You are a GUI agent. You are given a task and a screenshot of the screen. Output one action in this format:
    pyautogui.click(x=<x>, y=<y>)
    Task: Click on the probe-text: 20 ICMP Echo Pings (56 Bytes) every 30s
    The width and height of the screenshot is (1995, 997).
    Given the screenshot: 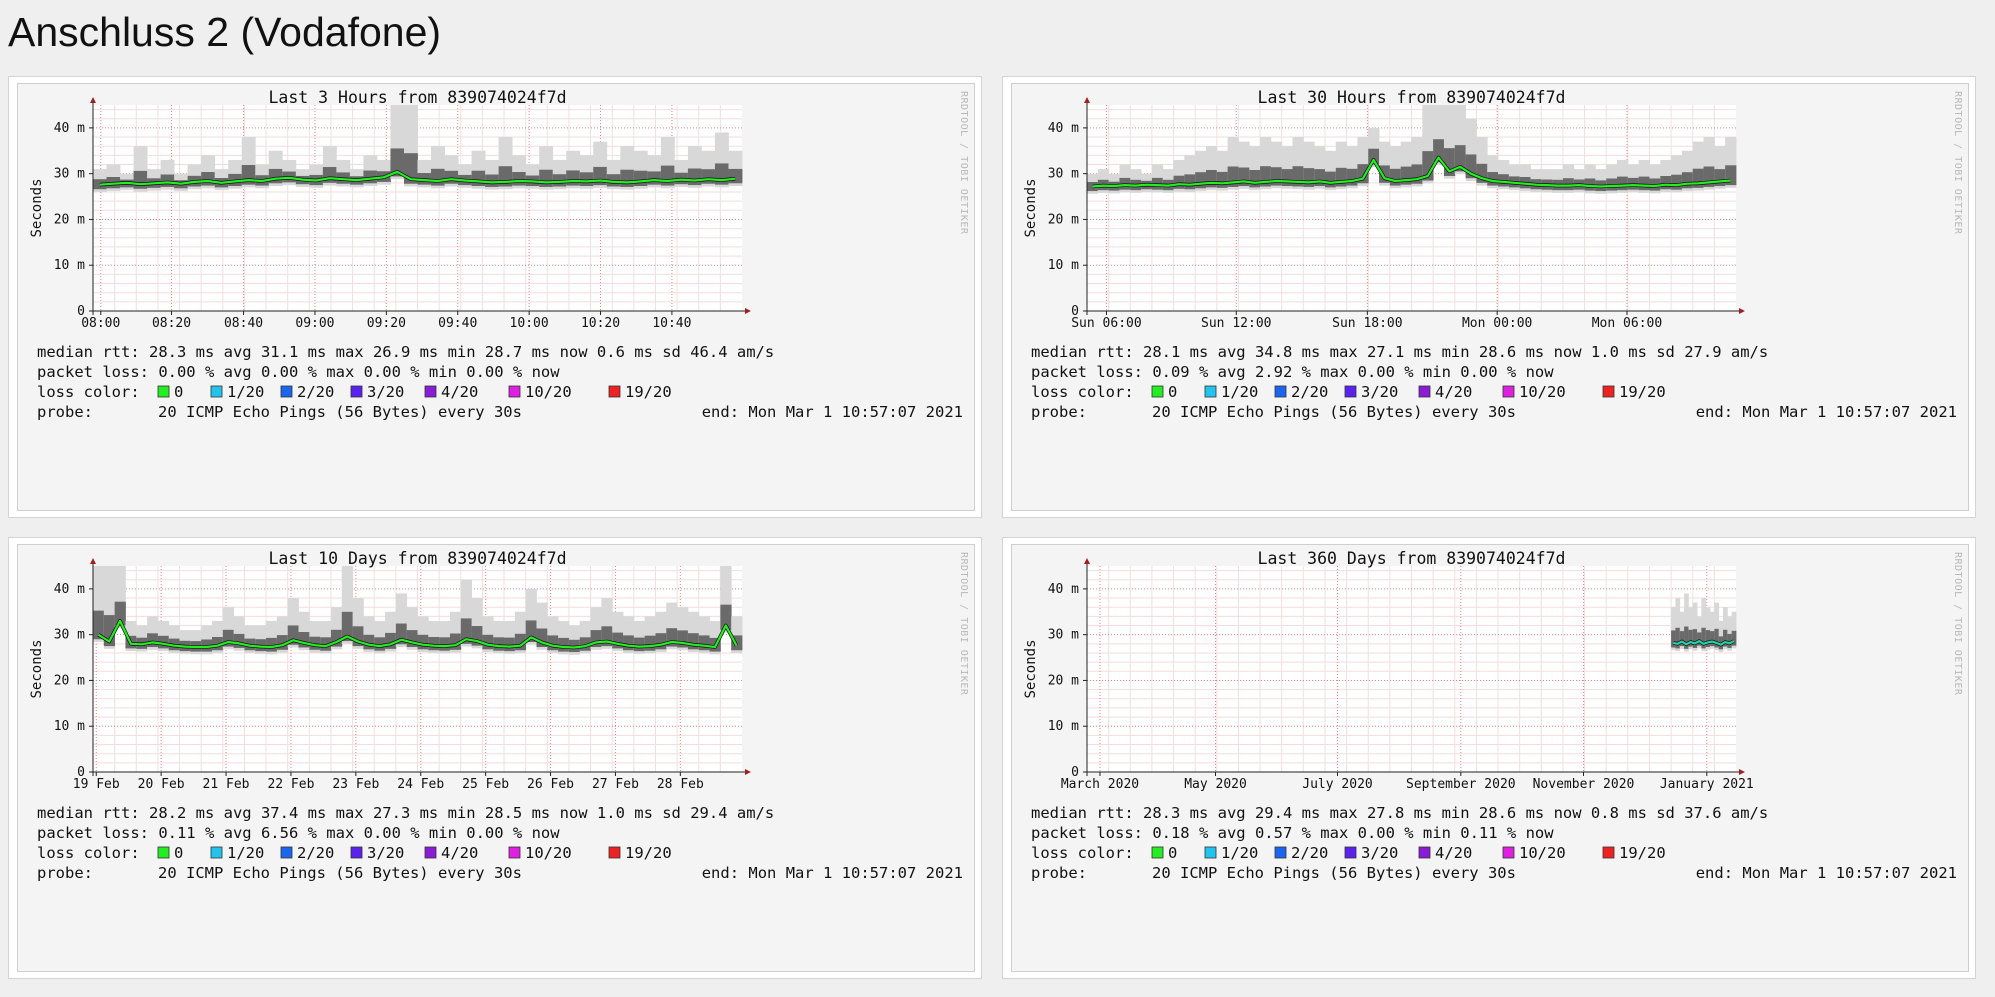 What is the action you would take?
    pyautogui.click(x=340, y=412)
    